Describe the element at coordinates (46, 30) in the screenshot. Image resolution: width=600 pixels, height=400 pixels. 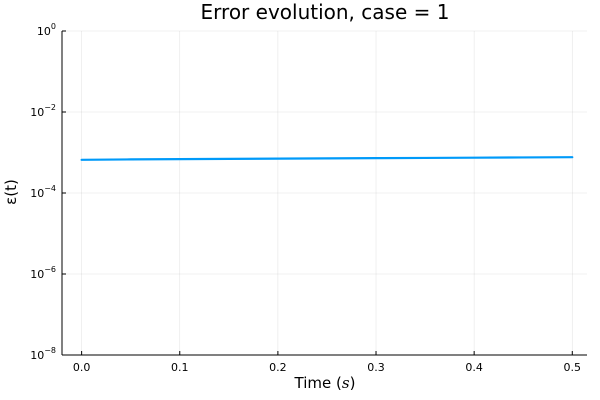
I see `y-tick-label: 10⁰` at that location.